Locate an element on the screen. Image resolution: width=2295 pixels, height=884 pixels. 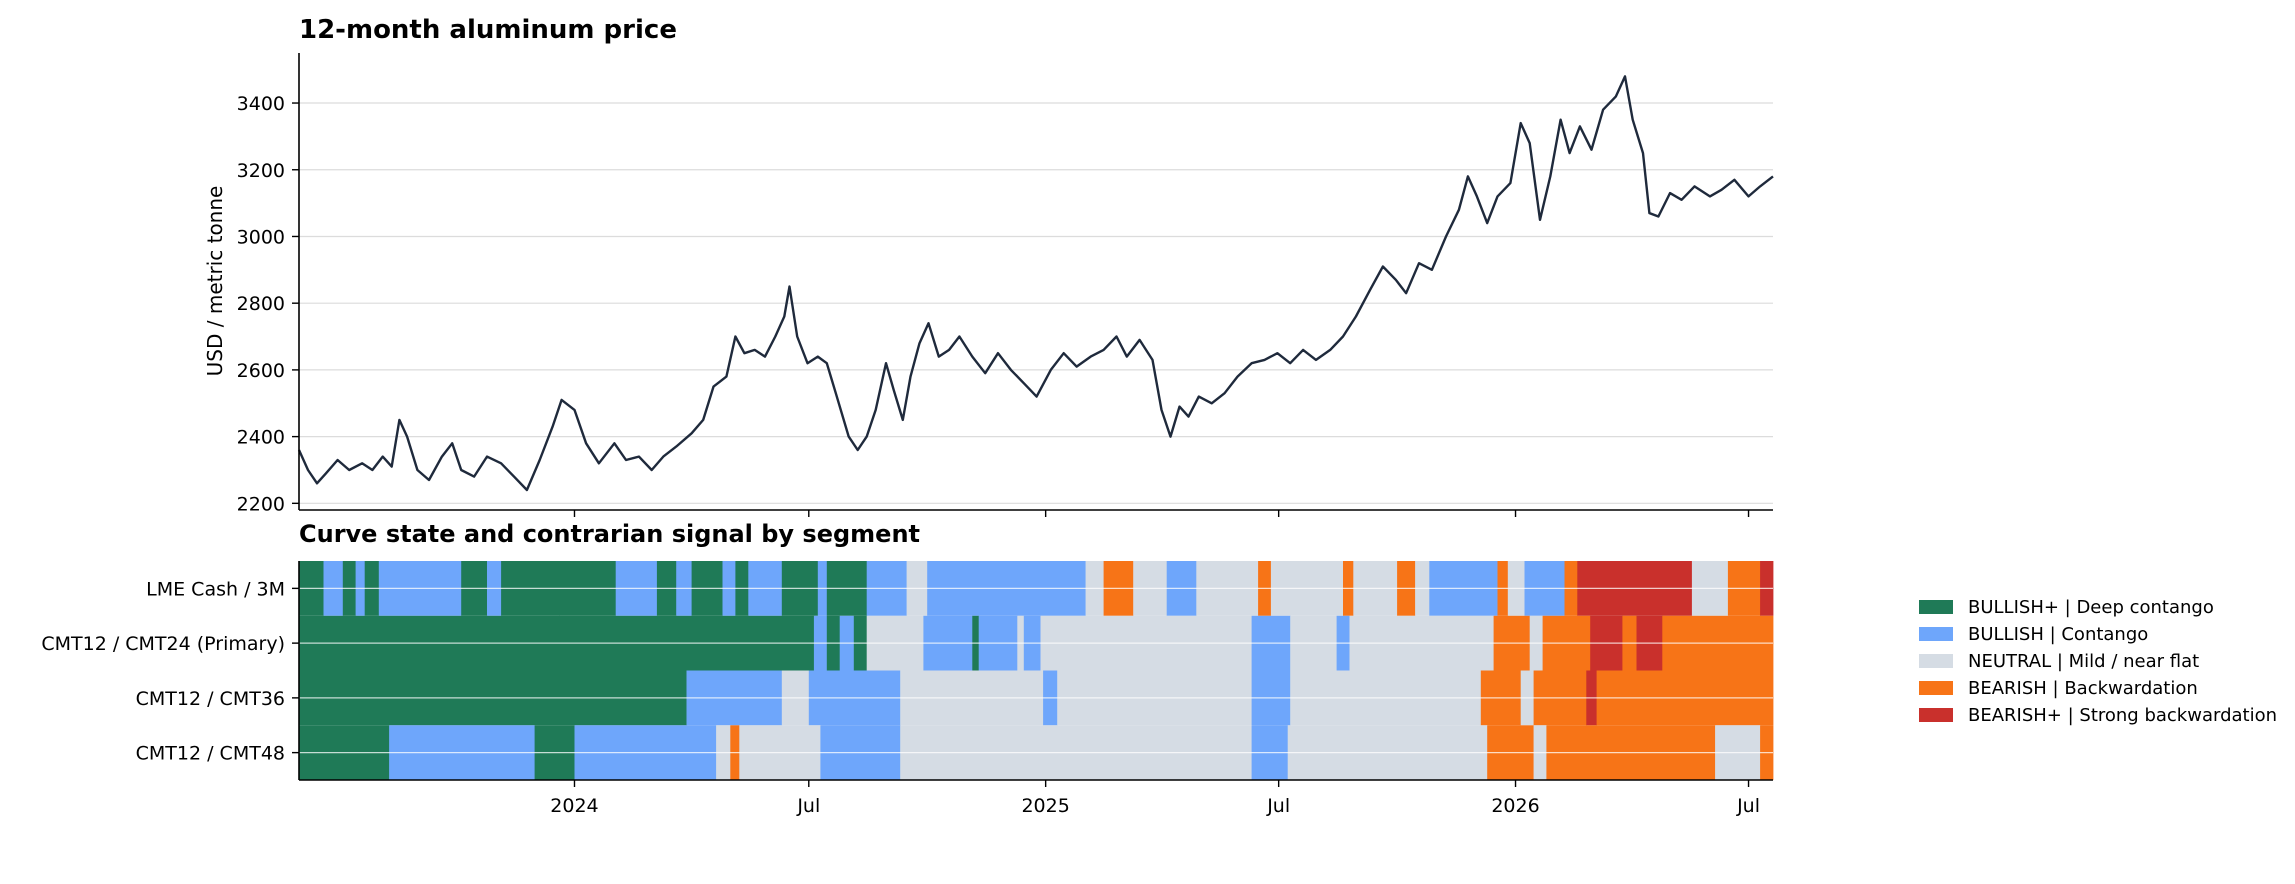
legend-label-neutral: NEUTRAL | Mild / near flat is located at coordinates (2083, 661).